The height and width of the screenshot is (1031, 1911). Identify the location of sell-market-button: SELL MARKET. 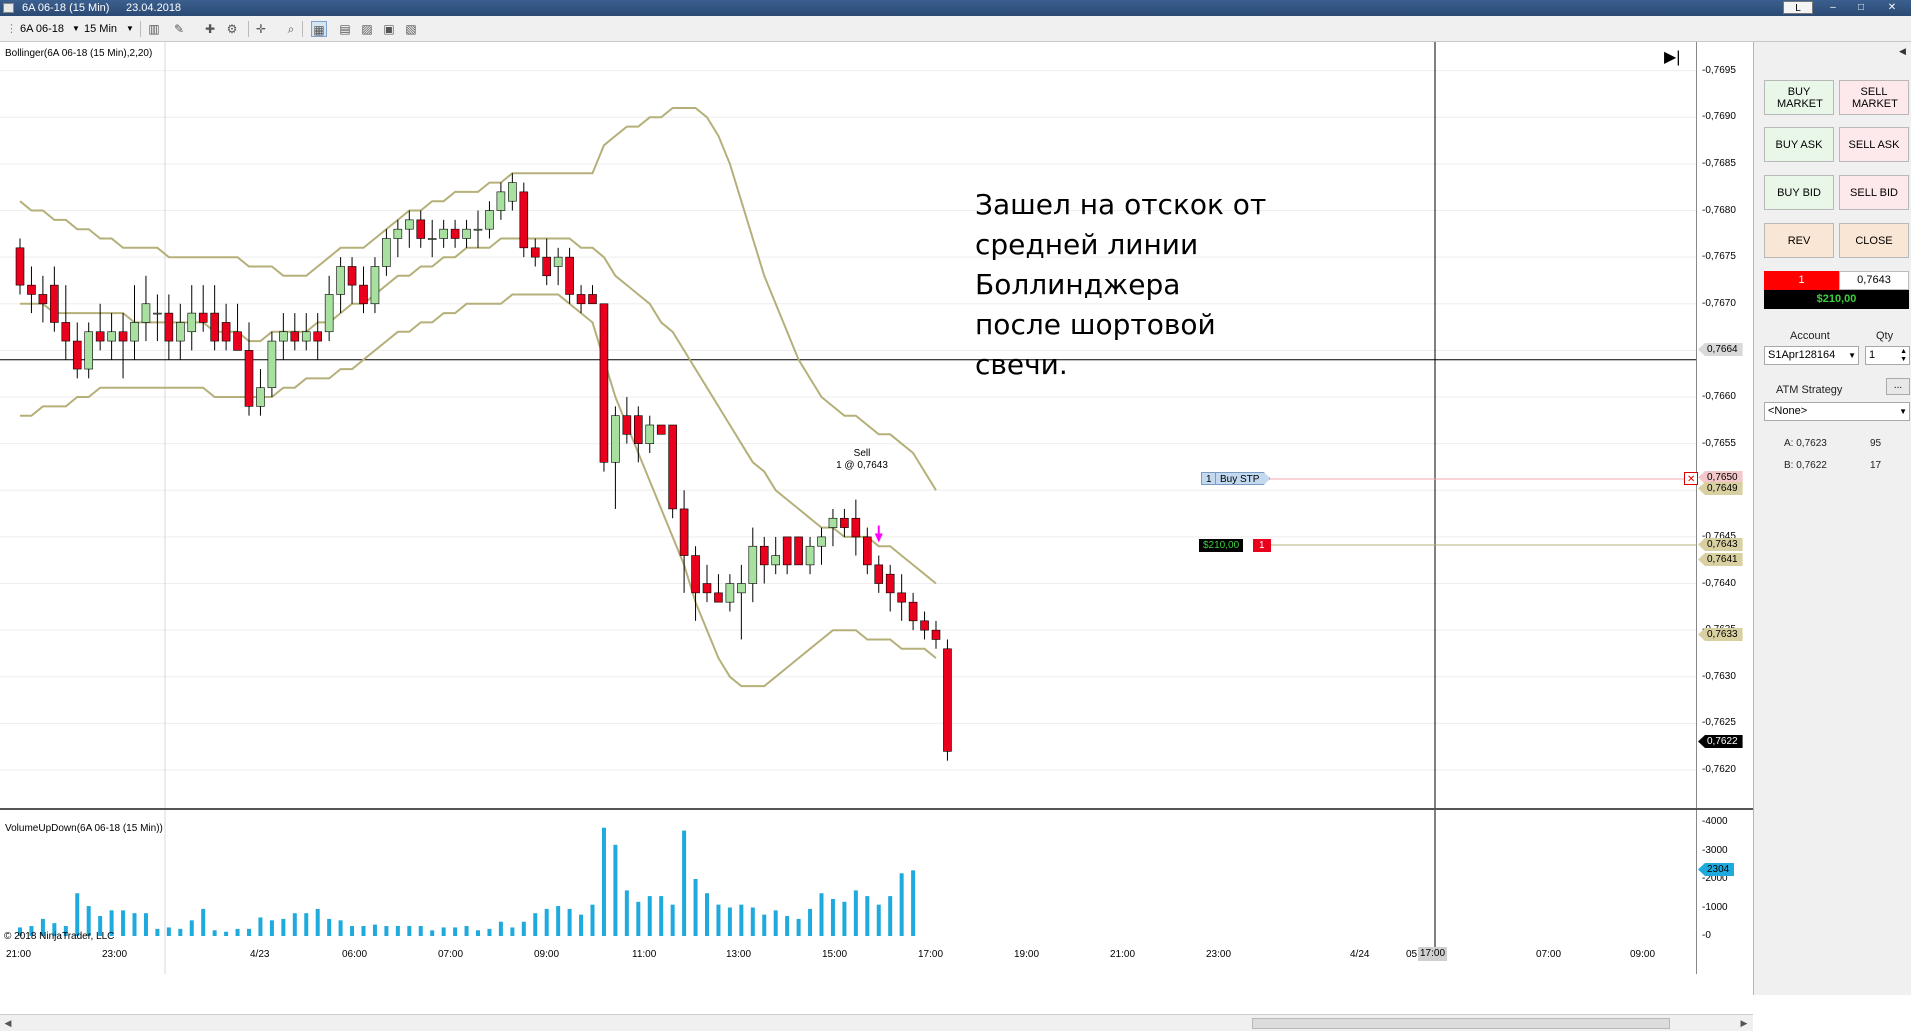
(1874, 97).